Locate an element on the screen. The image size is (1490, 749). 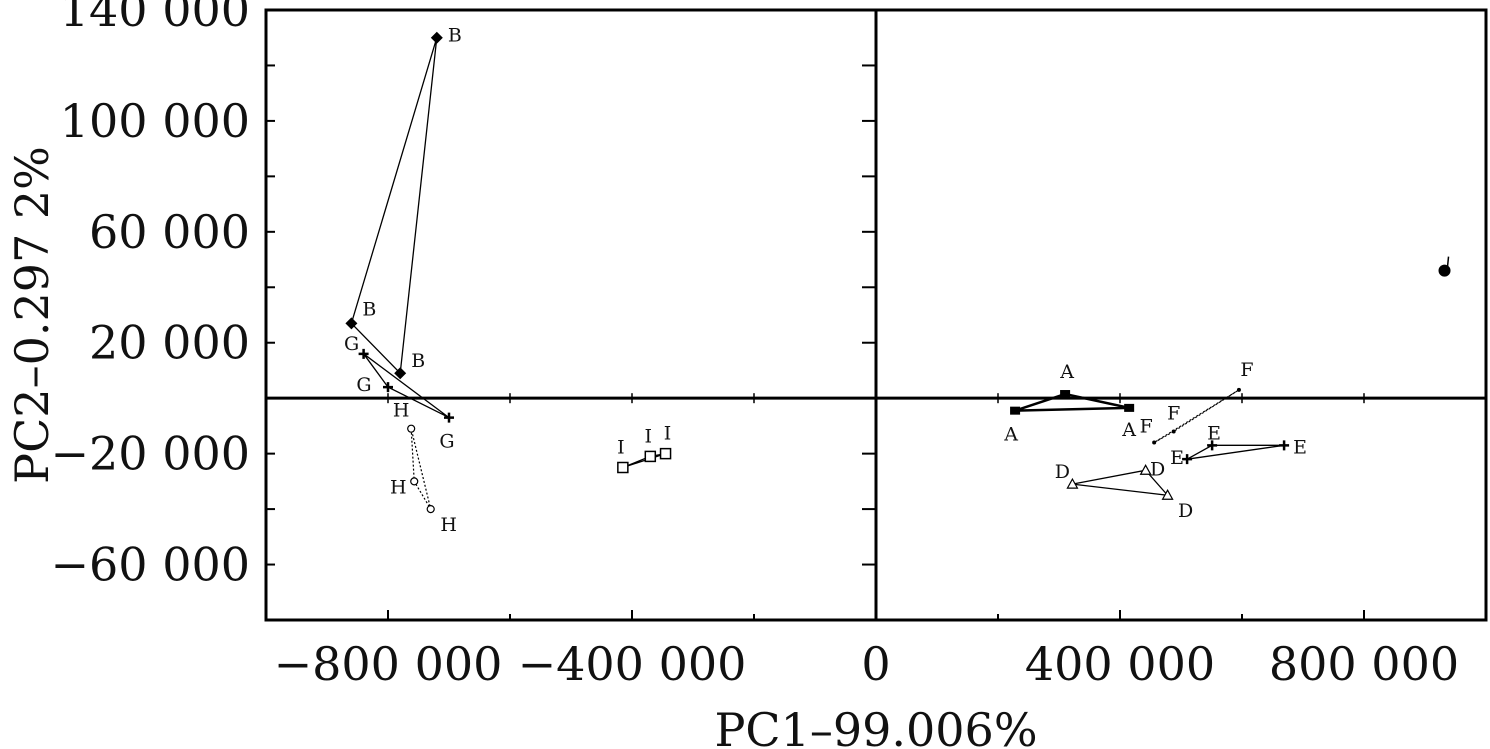
series-g is located at coordinates (406, 385).